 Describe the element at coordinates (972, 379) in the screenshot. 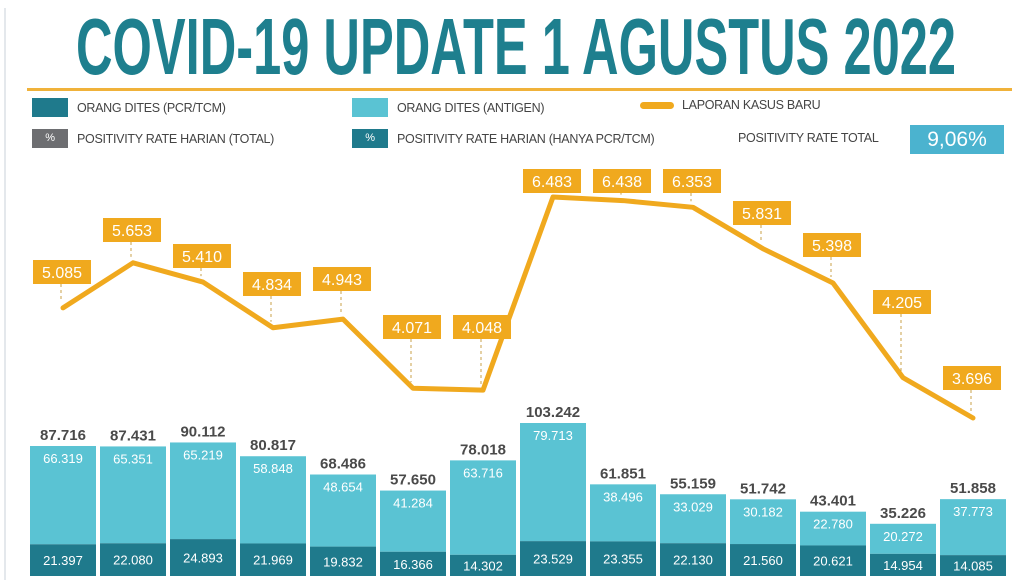

I see `case-label: 3.696` at that location.